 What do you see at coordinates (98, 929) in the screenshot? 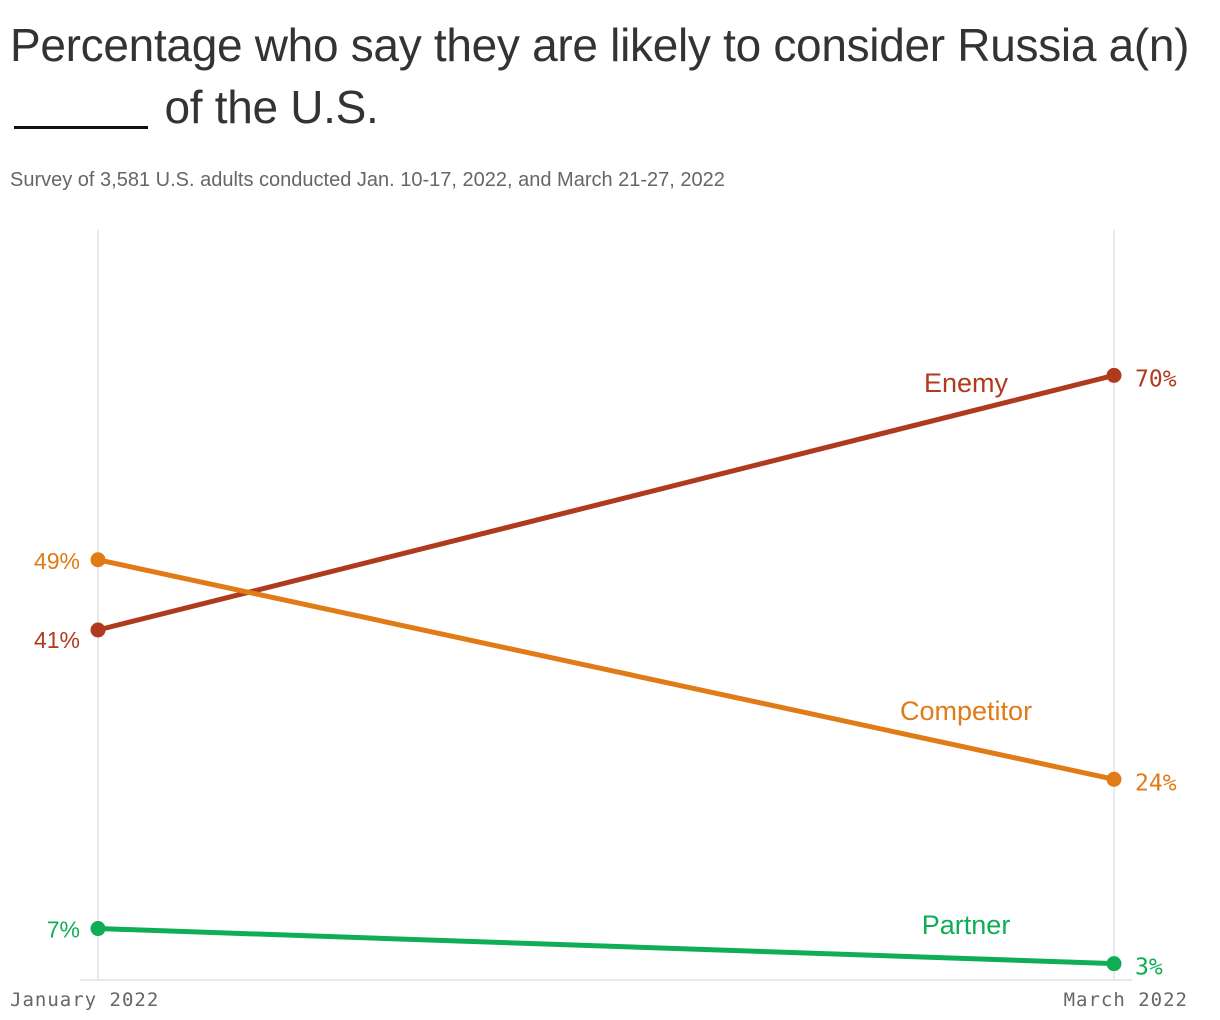
I see `point-partner-start` at bounding box center [98, 929].